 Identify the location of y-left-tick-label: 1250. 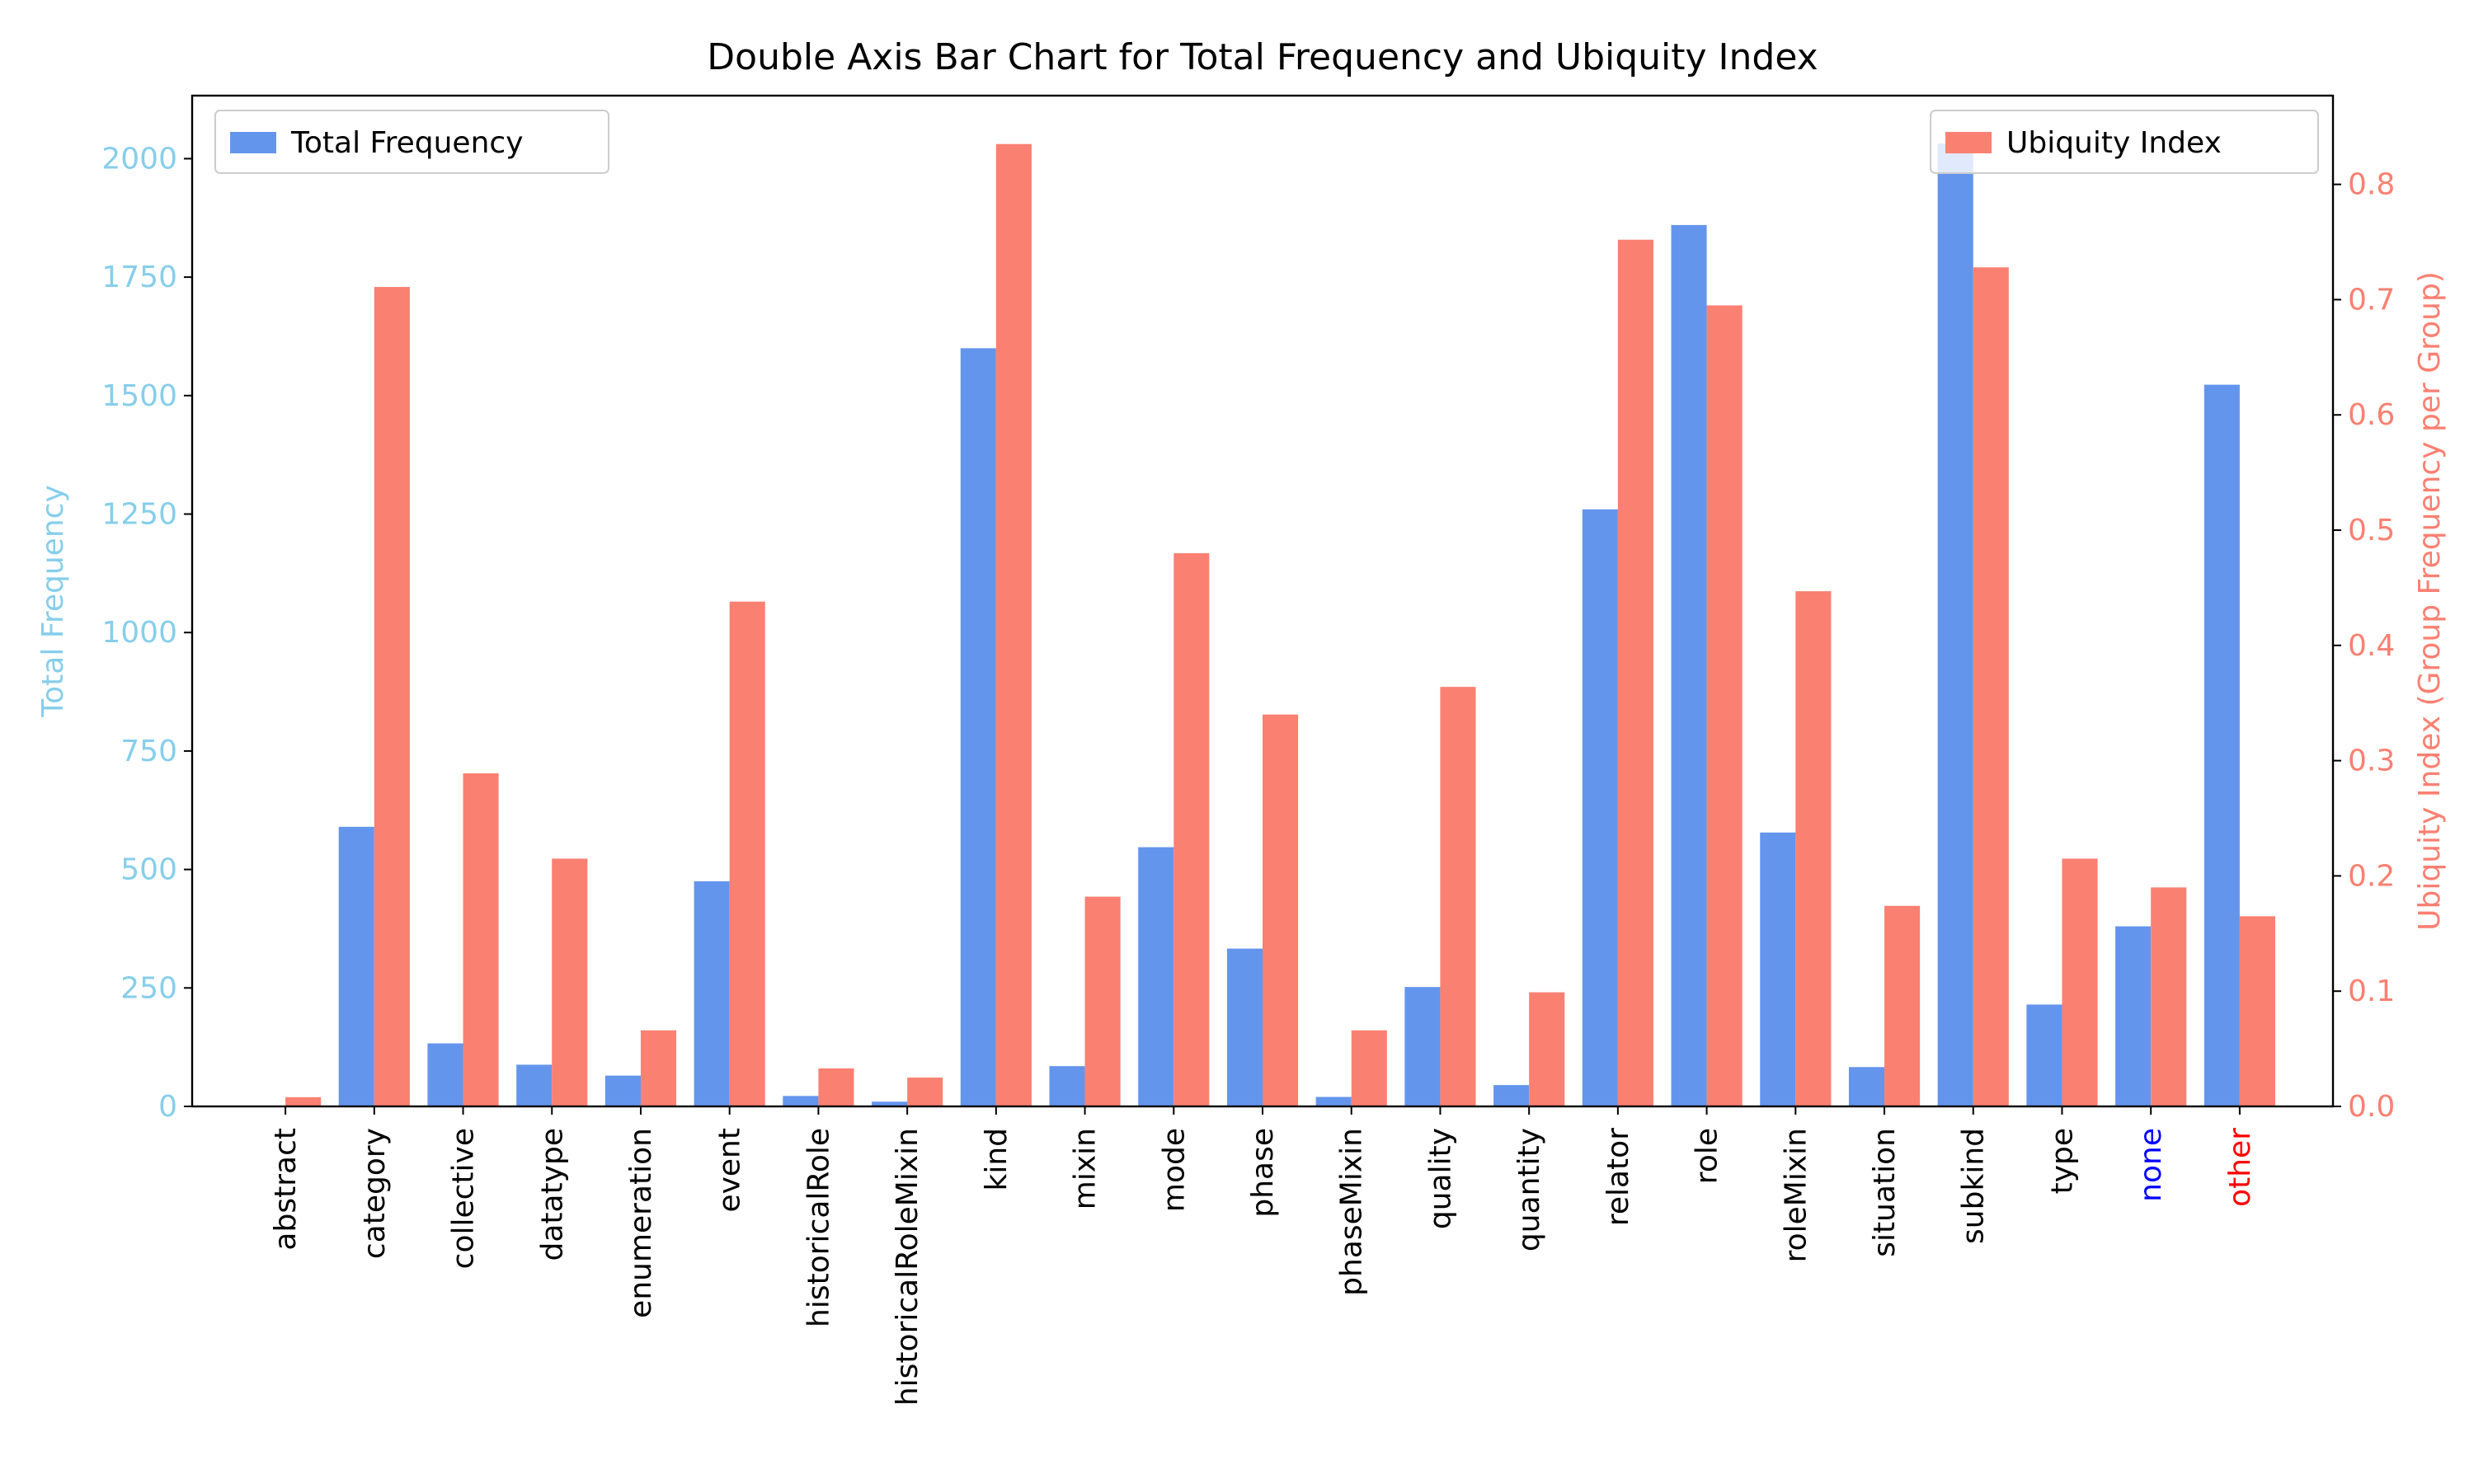
(139, 515).